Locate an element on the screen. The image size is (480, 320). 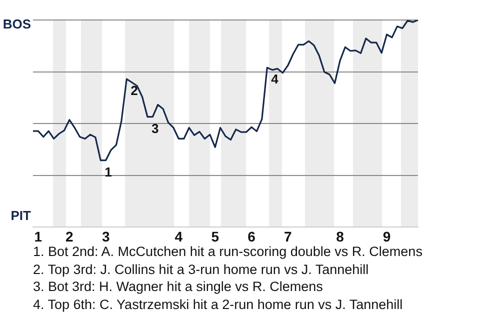
annotation: 1 is located at coordinates (108, 172).